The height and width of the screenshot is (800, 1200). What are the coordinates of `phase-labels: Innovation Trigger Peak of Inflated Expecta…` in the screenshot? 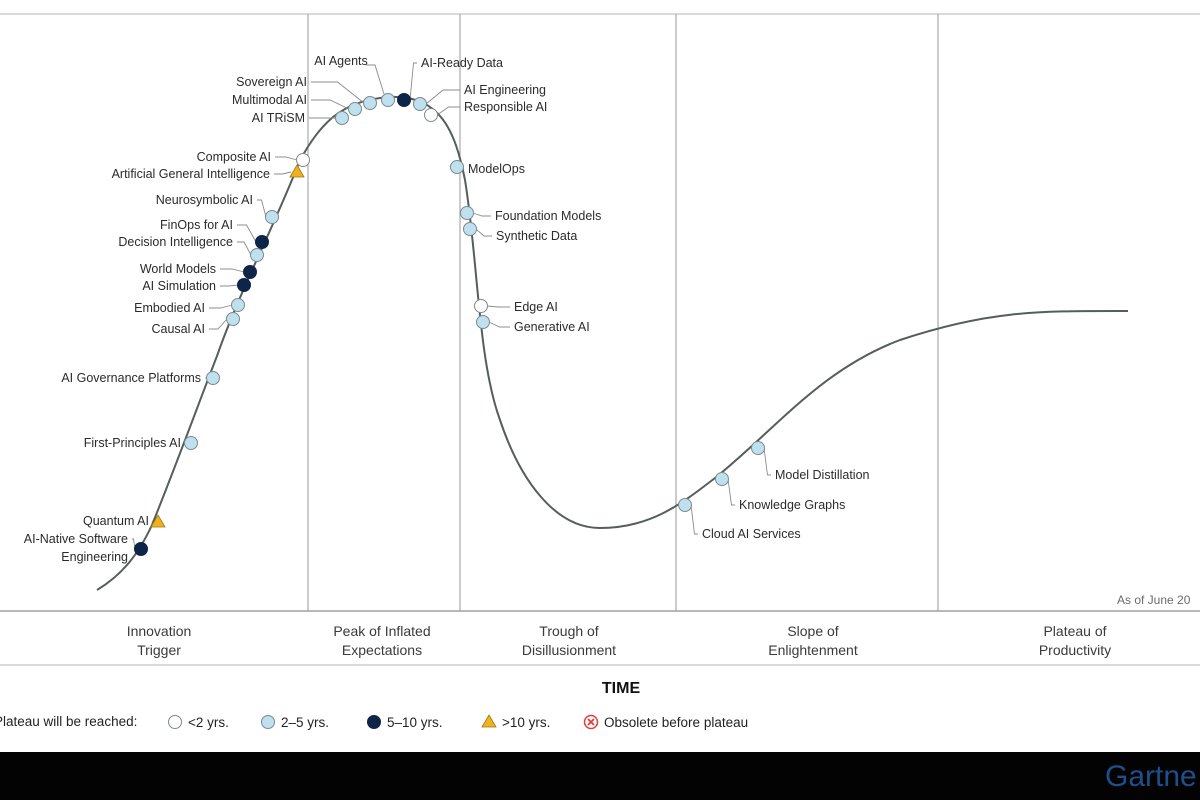 It's located at (619, 640).